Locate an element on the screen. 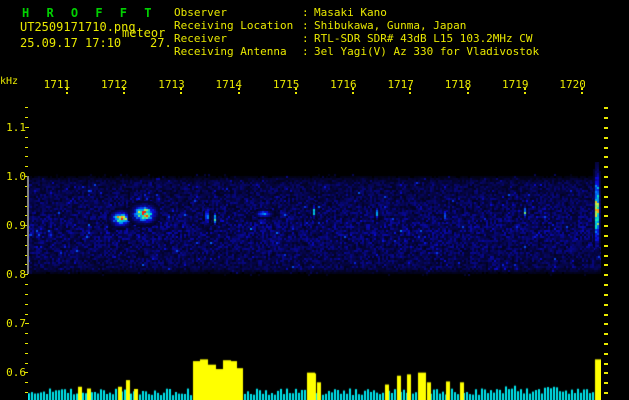 This screenshot has width=629, height=400. info-key: Observer is located at coordinates (200, 12).